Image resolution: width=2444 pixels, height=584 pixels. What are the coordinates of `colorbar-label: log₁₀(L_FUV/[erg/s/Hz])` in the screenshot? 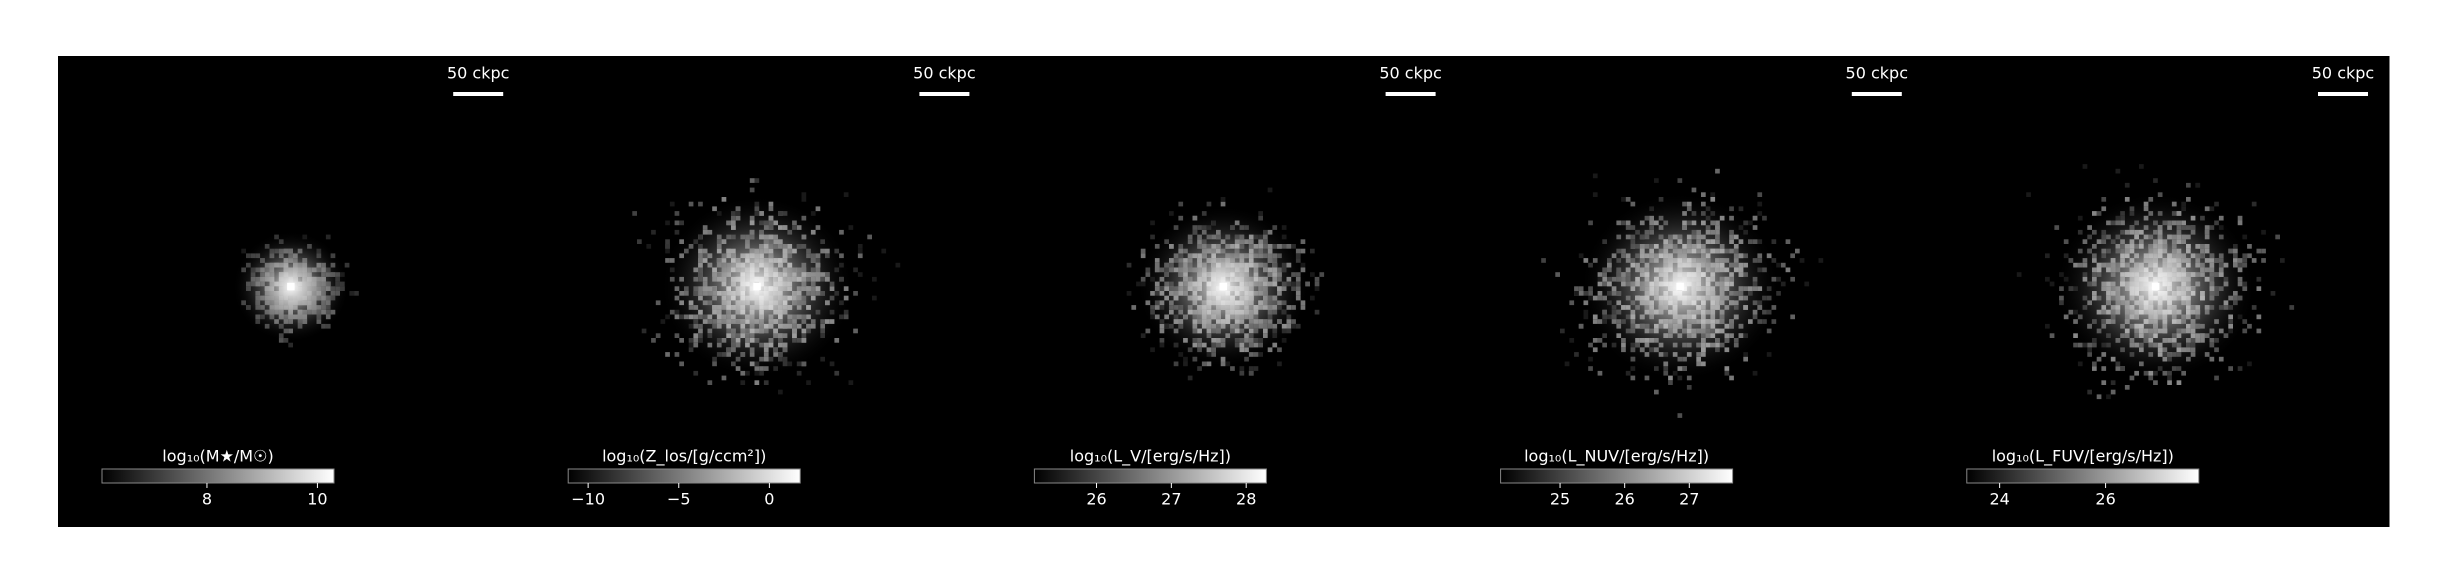 It's located at (2083, 457).